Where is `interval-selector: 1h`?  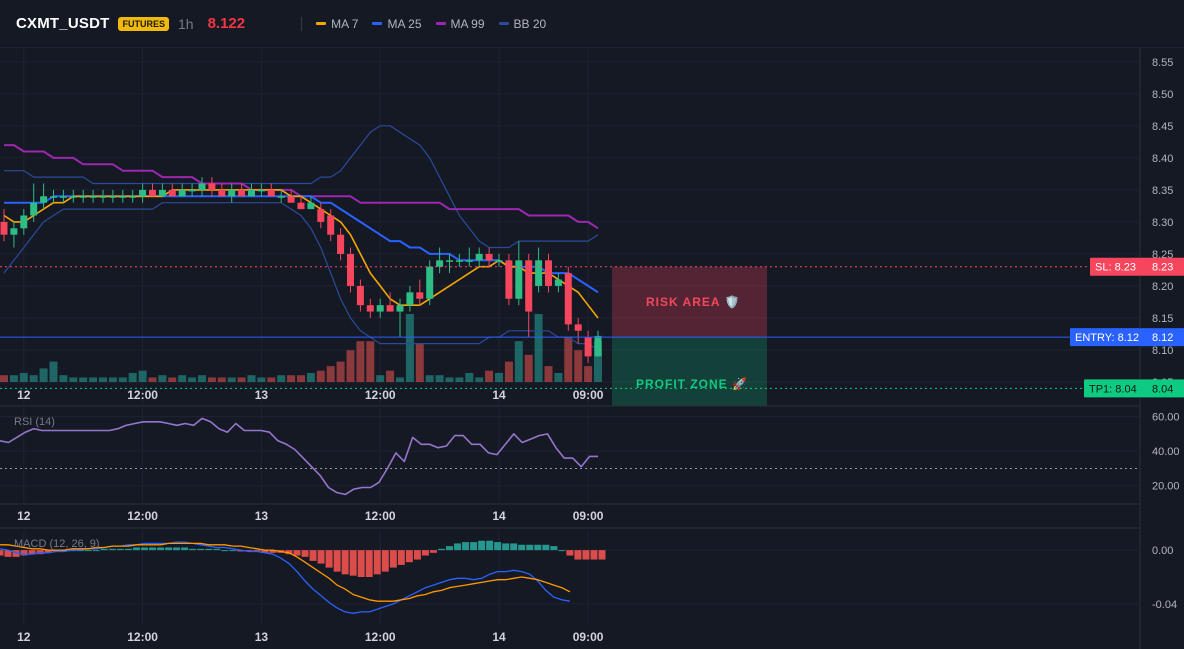 interval-selector: 1h is located at coordinates (185, 23).